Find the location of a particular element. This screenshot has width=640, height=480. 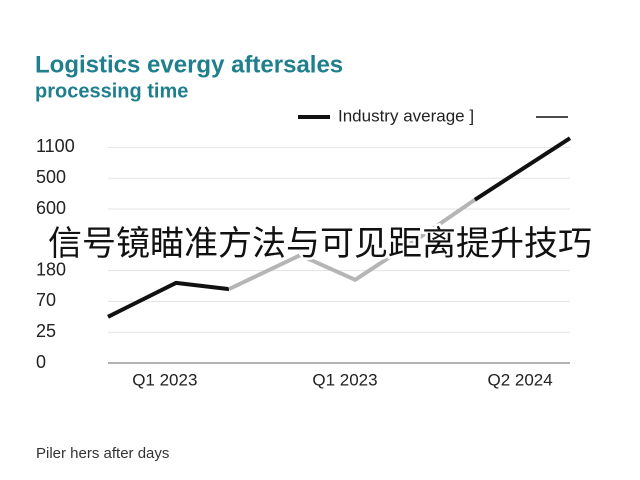

series-line is located at coordinates (352, 244).